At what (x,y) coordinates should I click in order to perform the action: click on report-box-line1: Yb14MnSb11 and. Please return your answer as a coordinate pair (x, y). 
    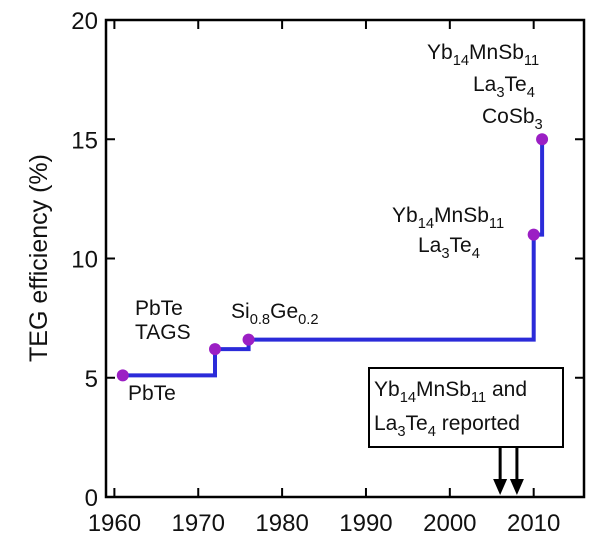
    Looking at the image, I should click on (450, 392).